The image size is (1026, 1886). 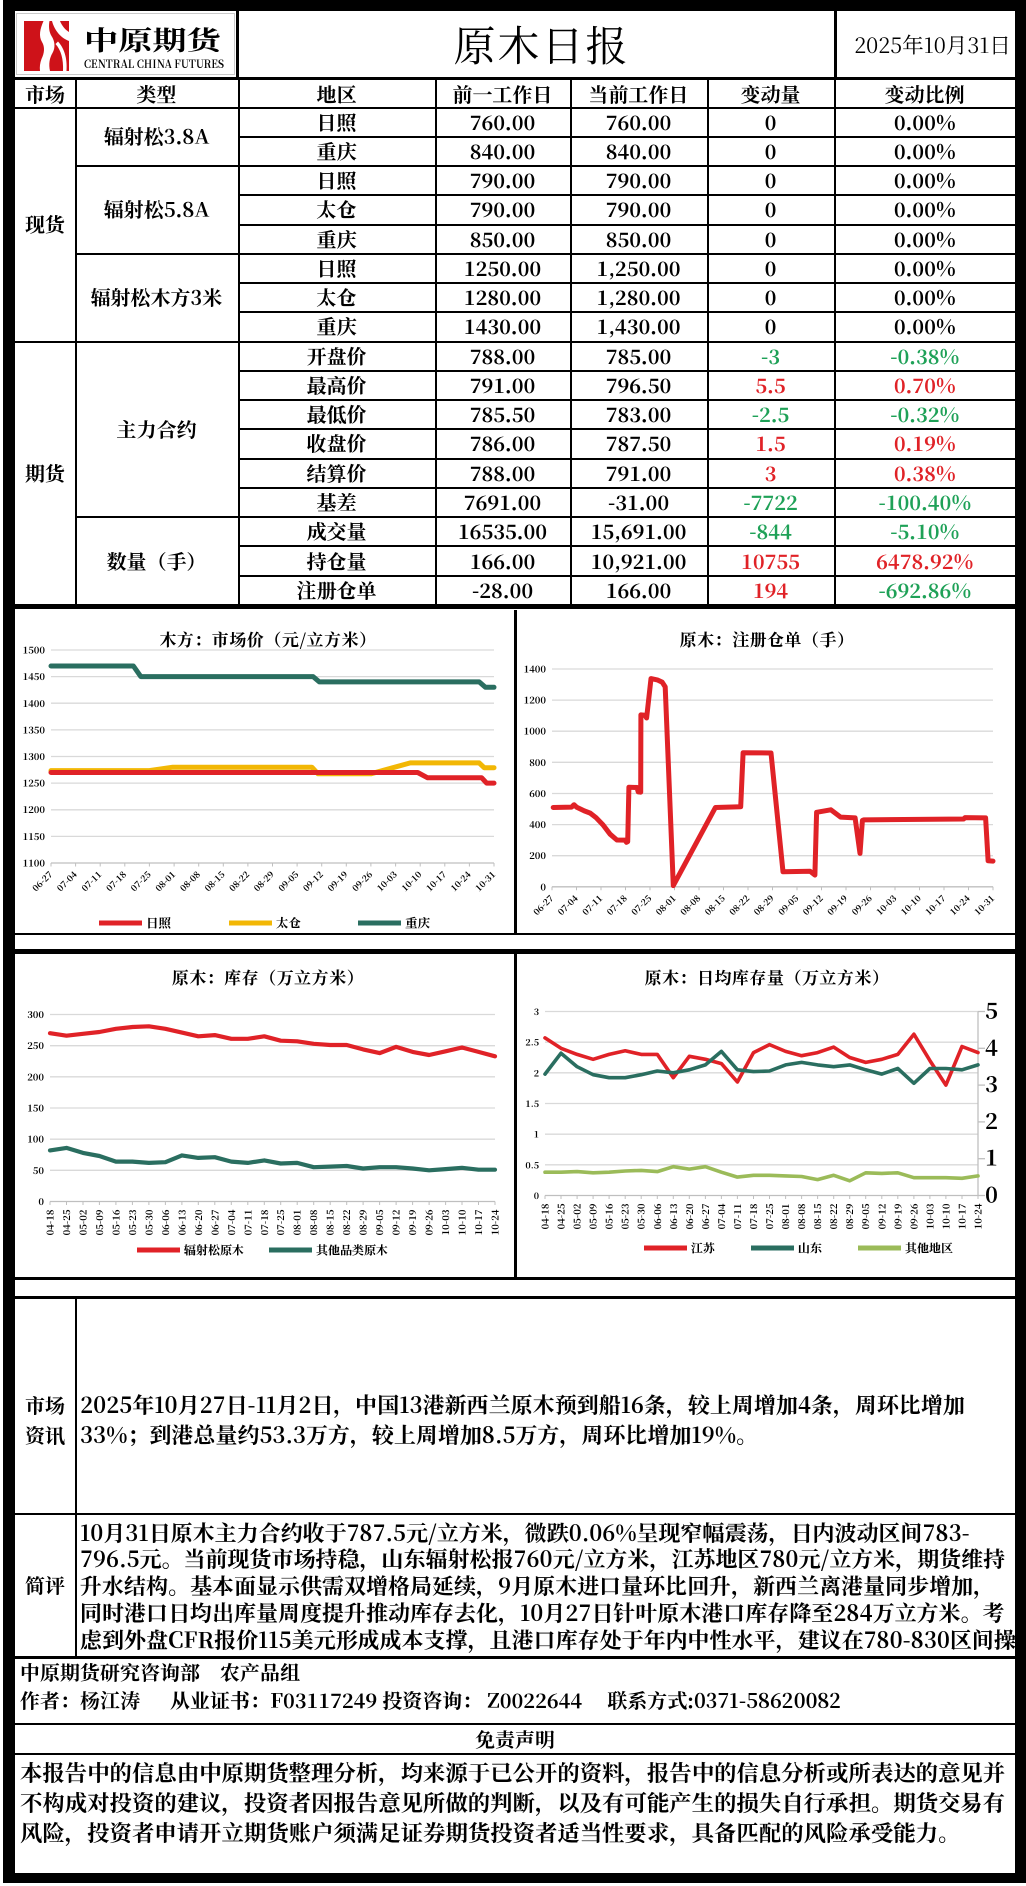 I want to click on svg-text: 原木：库存（万立方米）, so click(x=268, y=976).